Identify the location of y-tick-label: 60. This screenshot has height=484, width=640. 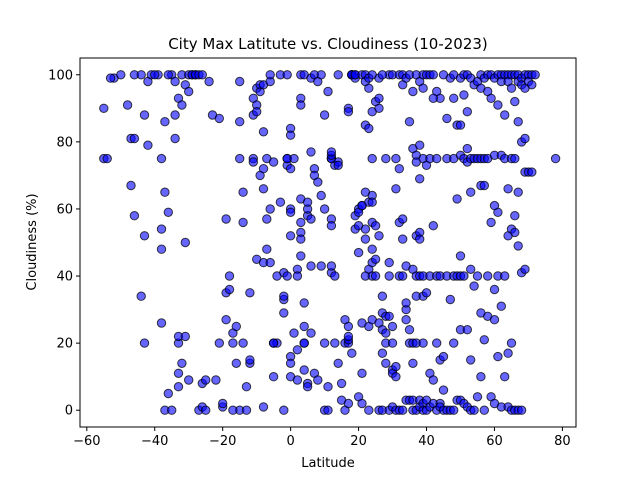
(64, 209).